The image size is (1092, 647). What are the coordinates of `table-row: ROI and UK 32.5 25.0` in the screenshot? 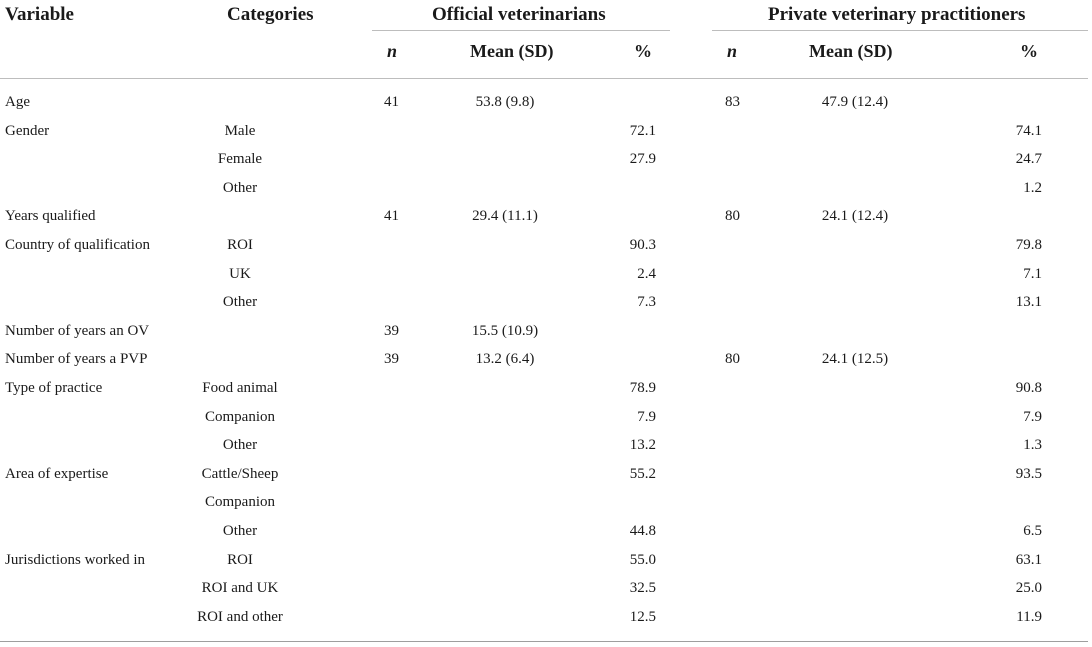 It's located at (546, 588).